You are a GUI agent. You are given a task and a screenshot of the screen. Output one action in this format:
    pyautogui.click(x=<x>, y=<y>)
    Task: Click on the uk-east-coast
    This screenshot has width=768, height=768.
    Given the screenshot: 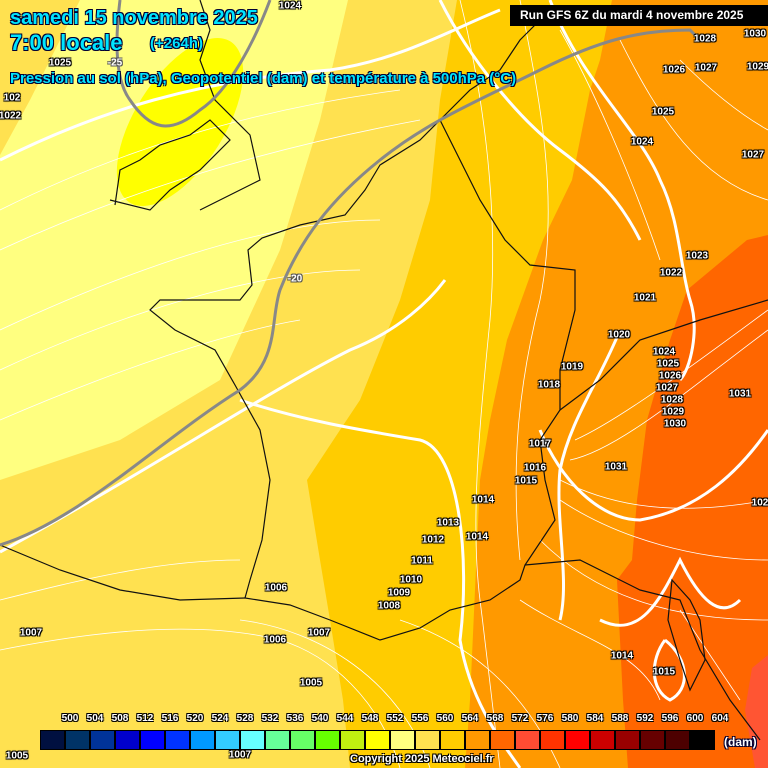 What is the action you would take?
    pyautogui.click(x=230, y=105)
    